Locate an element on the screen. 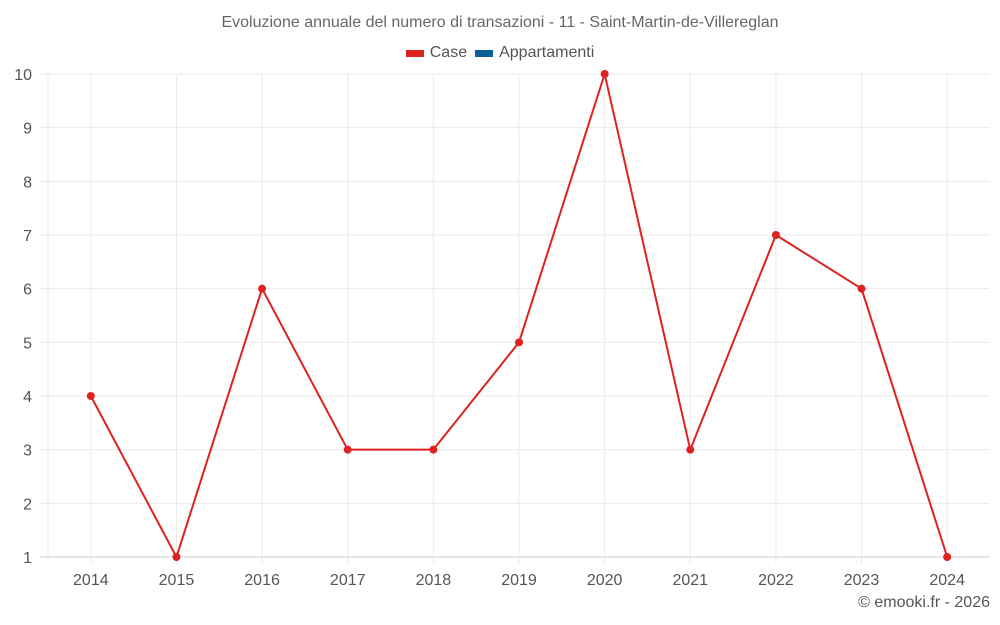 This screenshot has width=1000, height=625. legend-label-case: Case is located at coordinates (448, 52).